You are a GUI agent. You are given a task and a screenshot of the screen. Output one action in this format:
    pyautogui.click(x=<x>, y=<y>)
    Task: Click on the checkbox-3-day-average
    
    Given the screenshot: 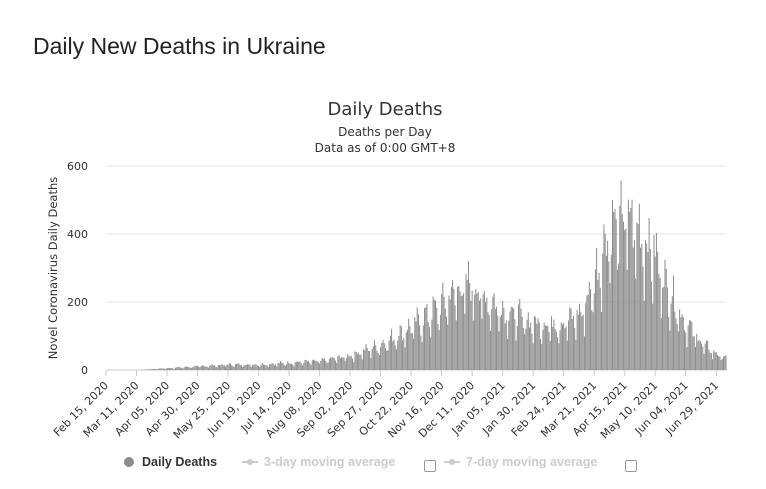 What is the action you would take?
    pyautogui.click(x=430, y=466)
    